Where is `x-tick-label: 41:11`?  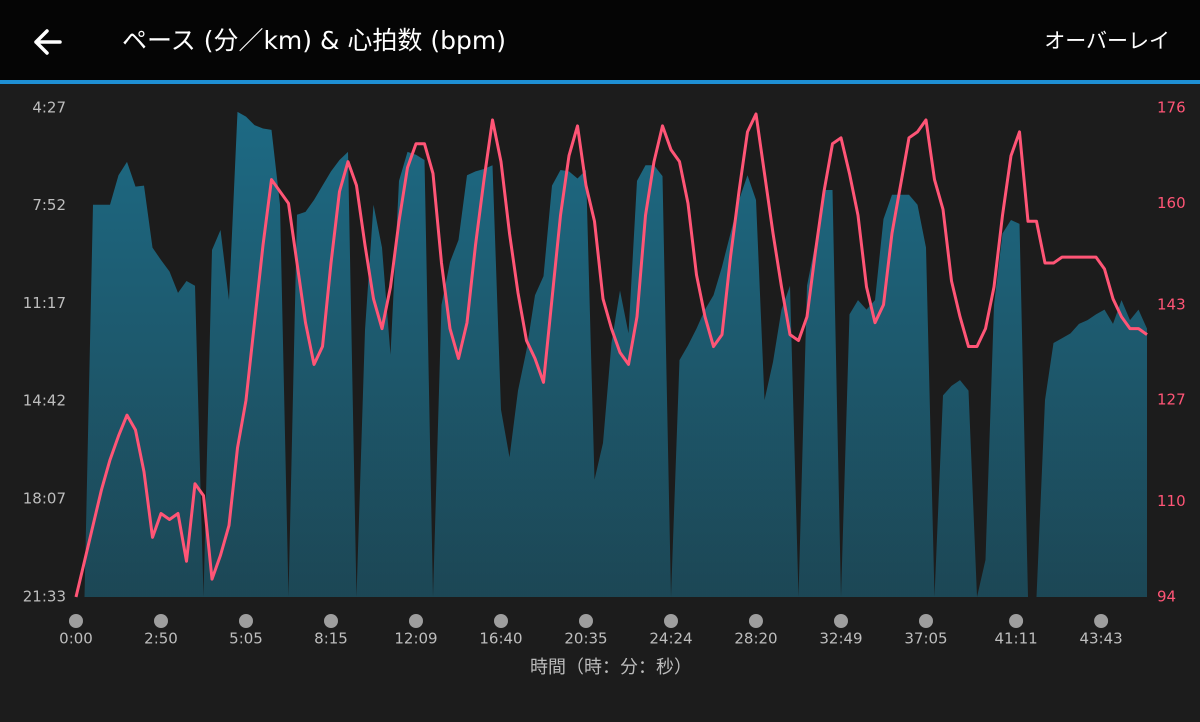
x-tick-label: 41:11 is located at coordinates (1015, 639).